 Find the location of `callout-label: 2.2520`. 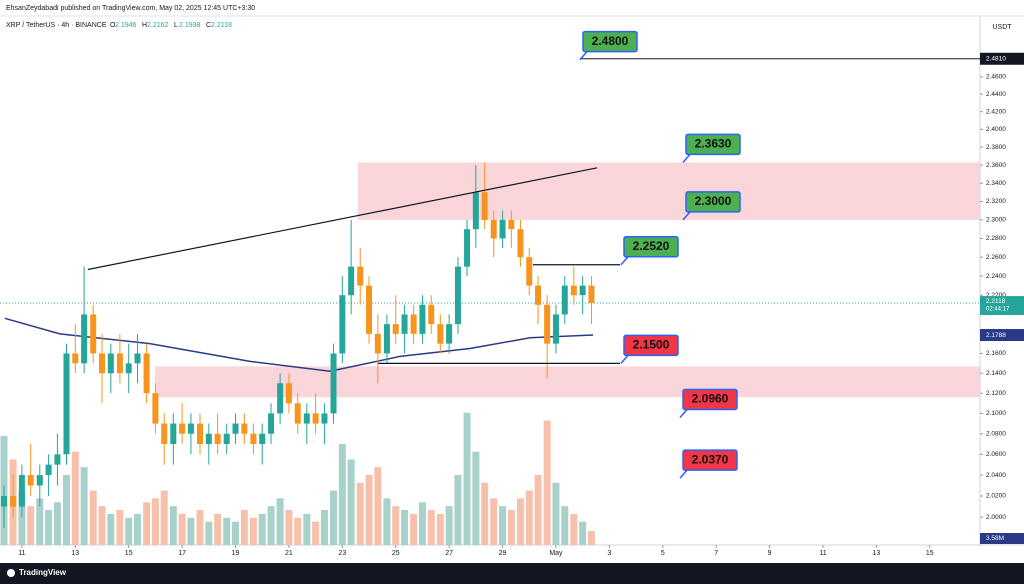

callout-label: 2.2520 is located at coordinates (651, 246).